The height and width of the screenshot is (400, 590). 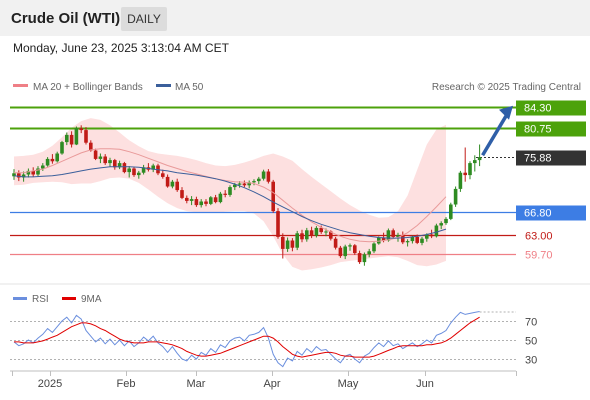 I want to click on ma50-legend-swatch, so click(x=163, y=85).